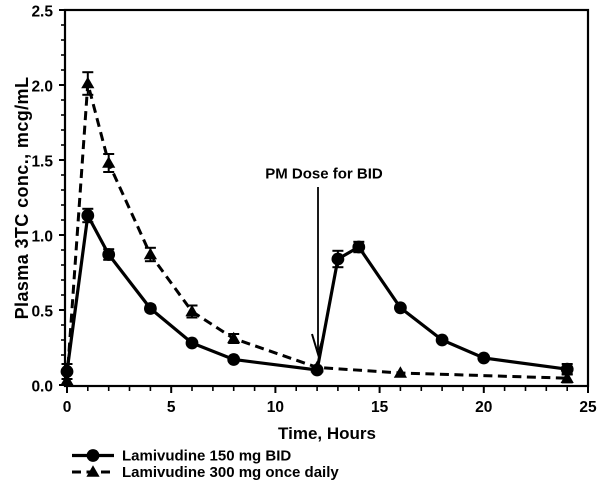  I want to click on svg-text: 1.5, so click(42, 162).